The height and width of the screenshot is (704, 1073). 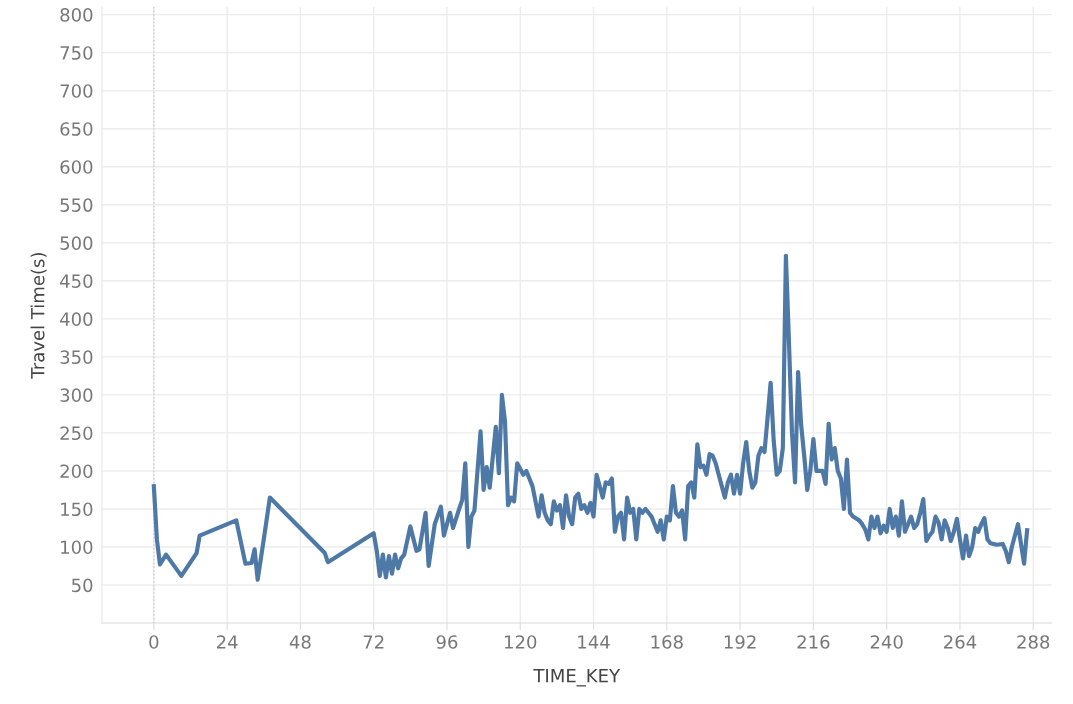 What do you see at coordinates (77, 509) in the screenshot?
I see `y-tick-label: 150` at bounding box center [77, 509].